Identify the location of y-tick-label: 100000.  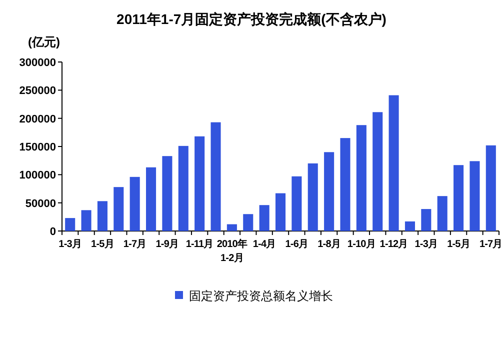
(37, 176).